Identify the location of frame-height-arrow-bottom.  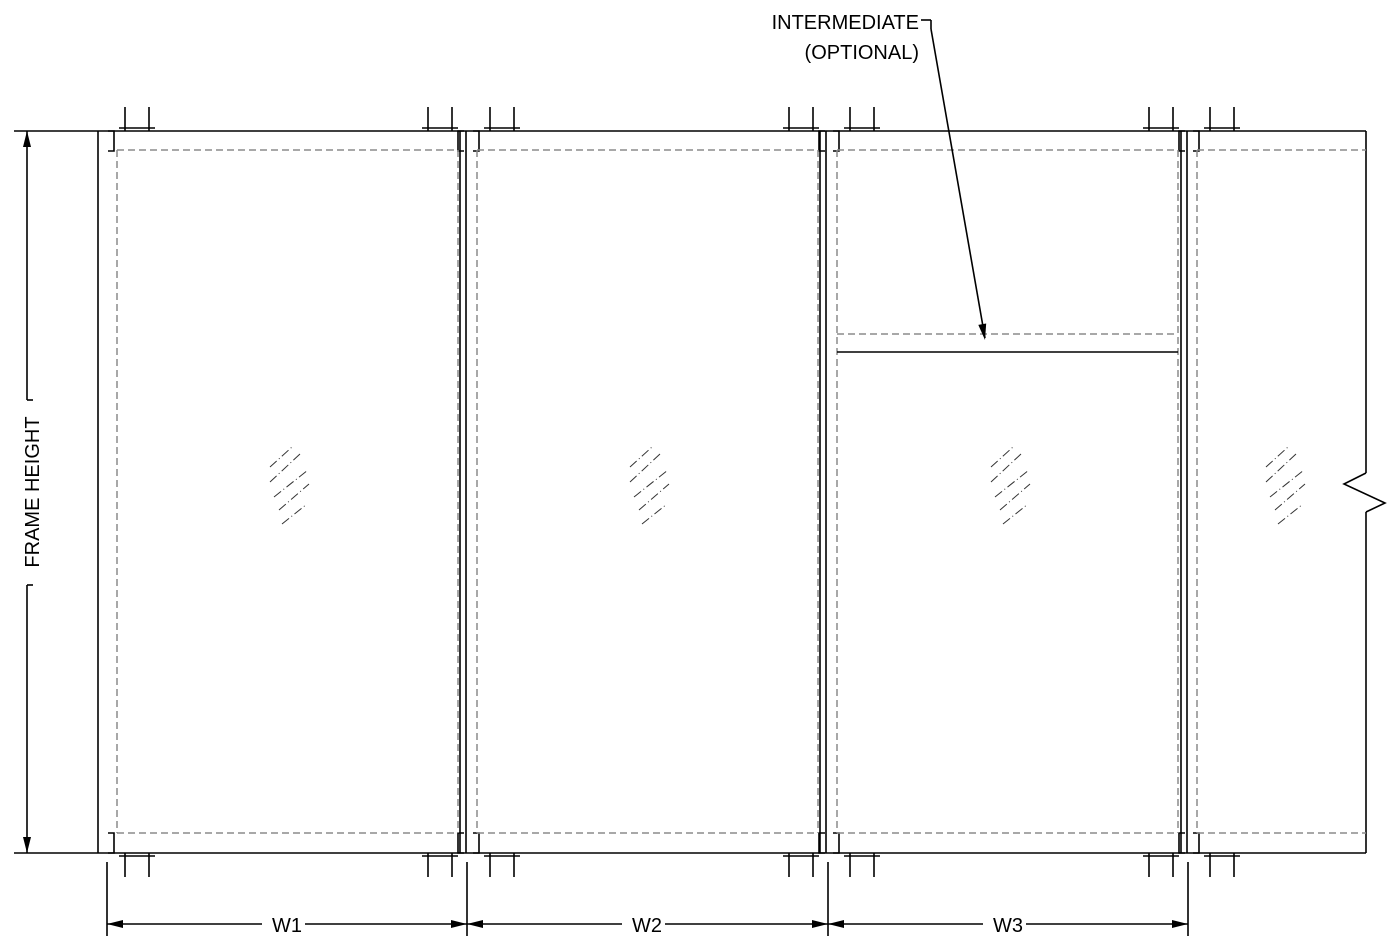
(27, 845).